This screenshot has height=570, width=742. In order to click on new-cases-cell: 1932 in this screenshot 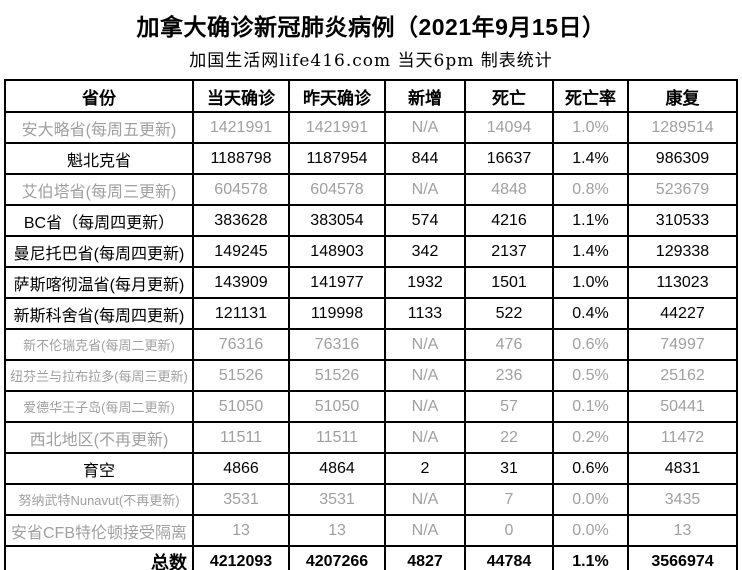, I will do `click(425, 282)`.